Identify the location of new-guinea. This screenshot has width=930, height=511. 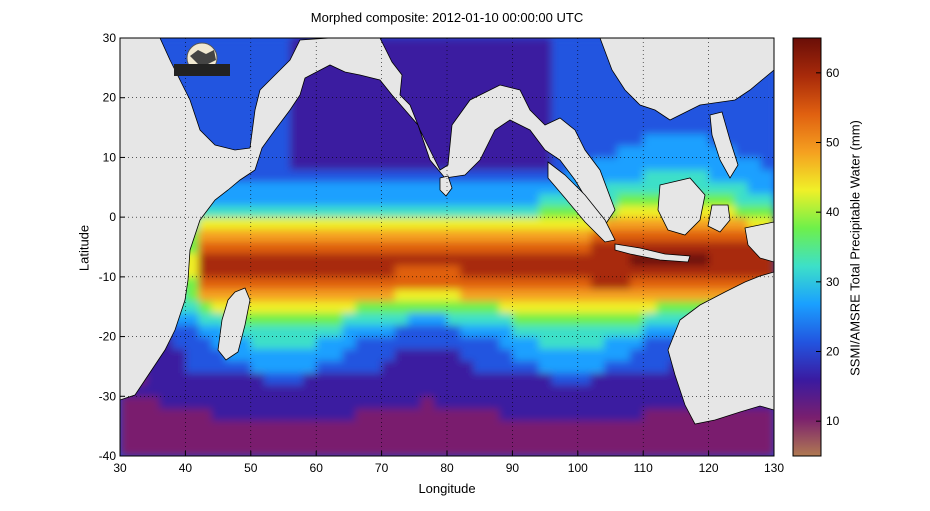
(759, 242).